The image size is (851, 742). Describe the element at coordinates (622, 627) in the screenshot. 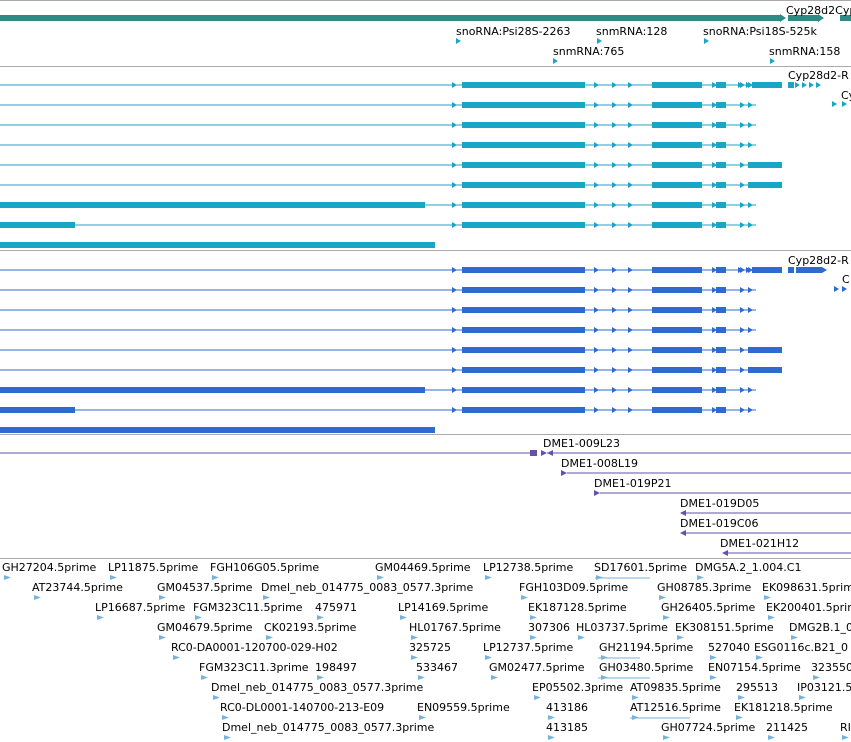

I see `feature-label: HL03737.5prime` at that location.